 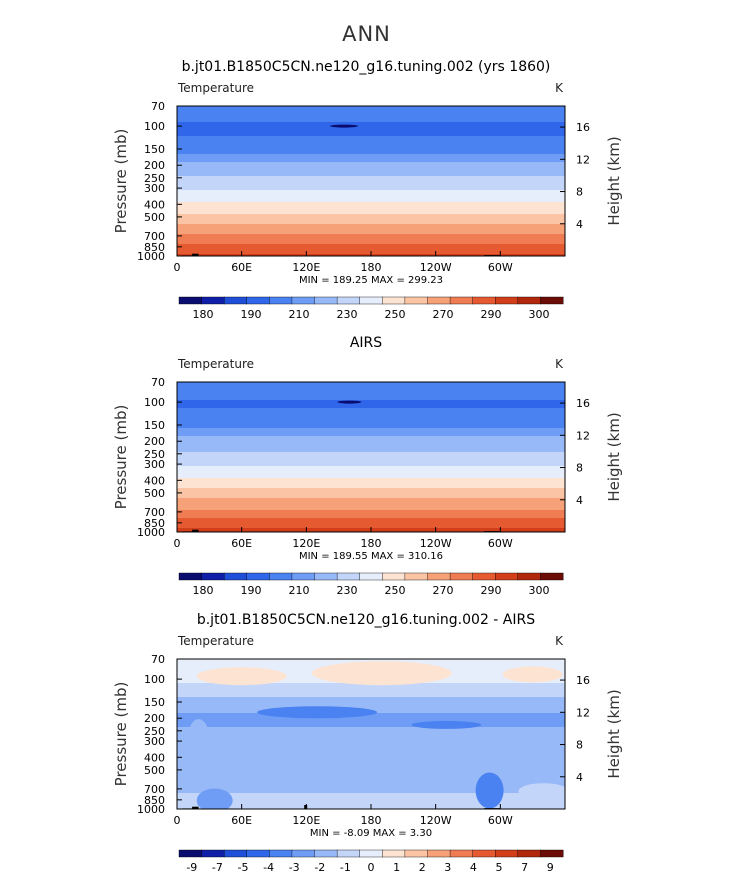 What do you see at coordinates (583, 159) in the screenshot?
I see `height-tick-label: 12` at bounding box center [583, 159].